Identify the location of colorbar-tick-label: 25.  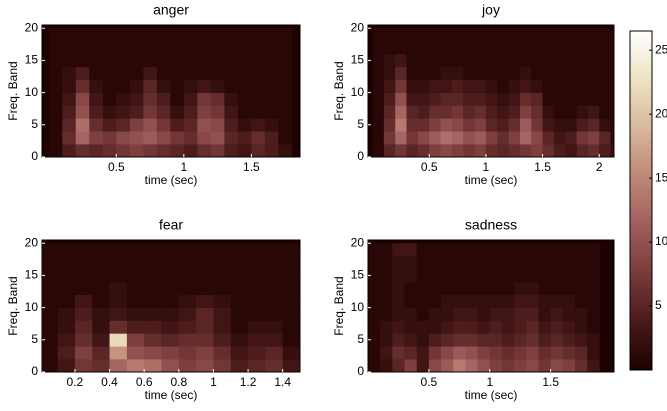
(661, 49).